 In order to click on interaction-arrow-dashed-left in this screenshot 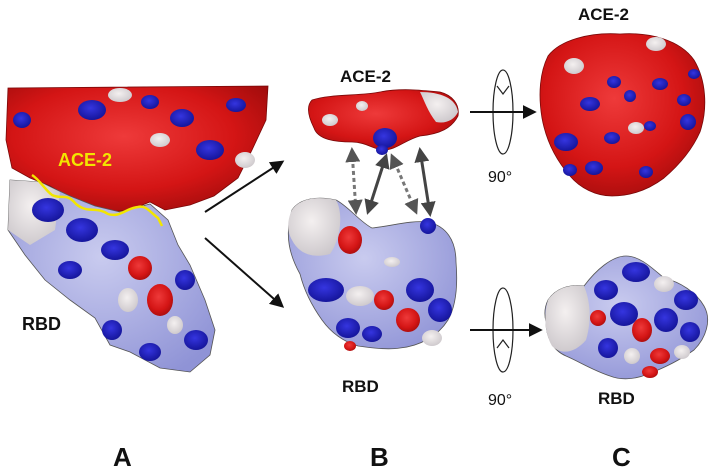, I will do `click(354, 181)`.